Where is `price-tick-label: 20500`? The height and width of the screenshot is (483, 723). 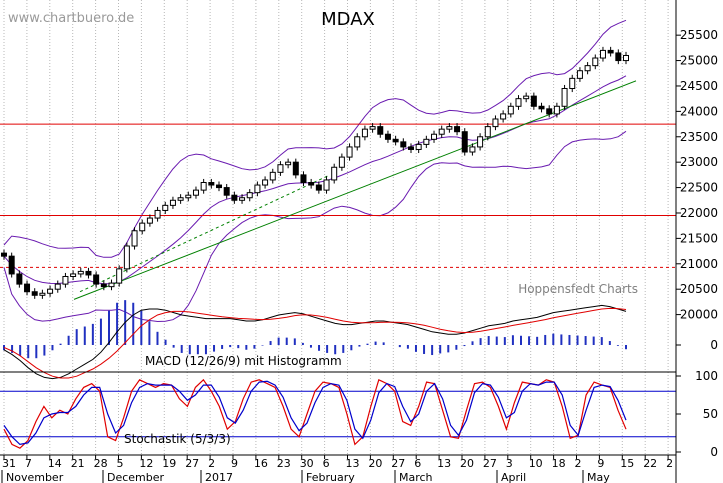
price-tick-label: 20500 is located at coordinates (699, 289).